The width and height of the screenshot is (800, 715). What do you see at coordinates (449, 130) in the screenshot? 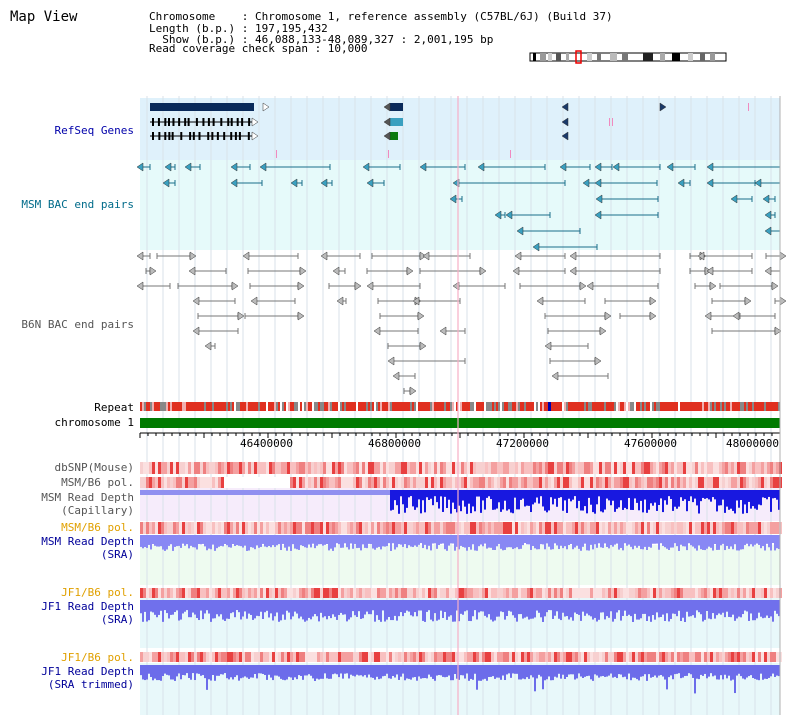
I see `refseq-genes` at bounding box center [449, 130].